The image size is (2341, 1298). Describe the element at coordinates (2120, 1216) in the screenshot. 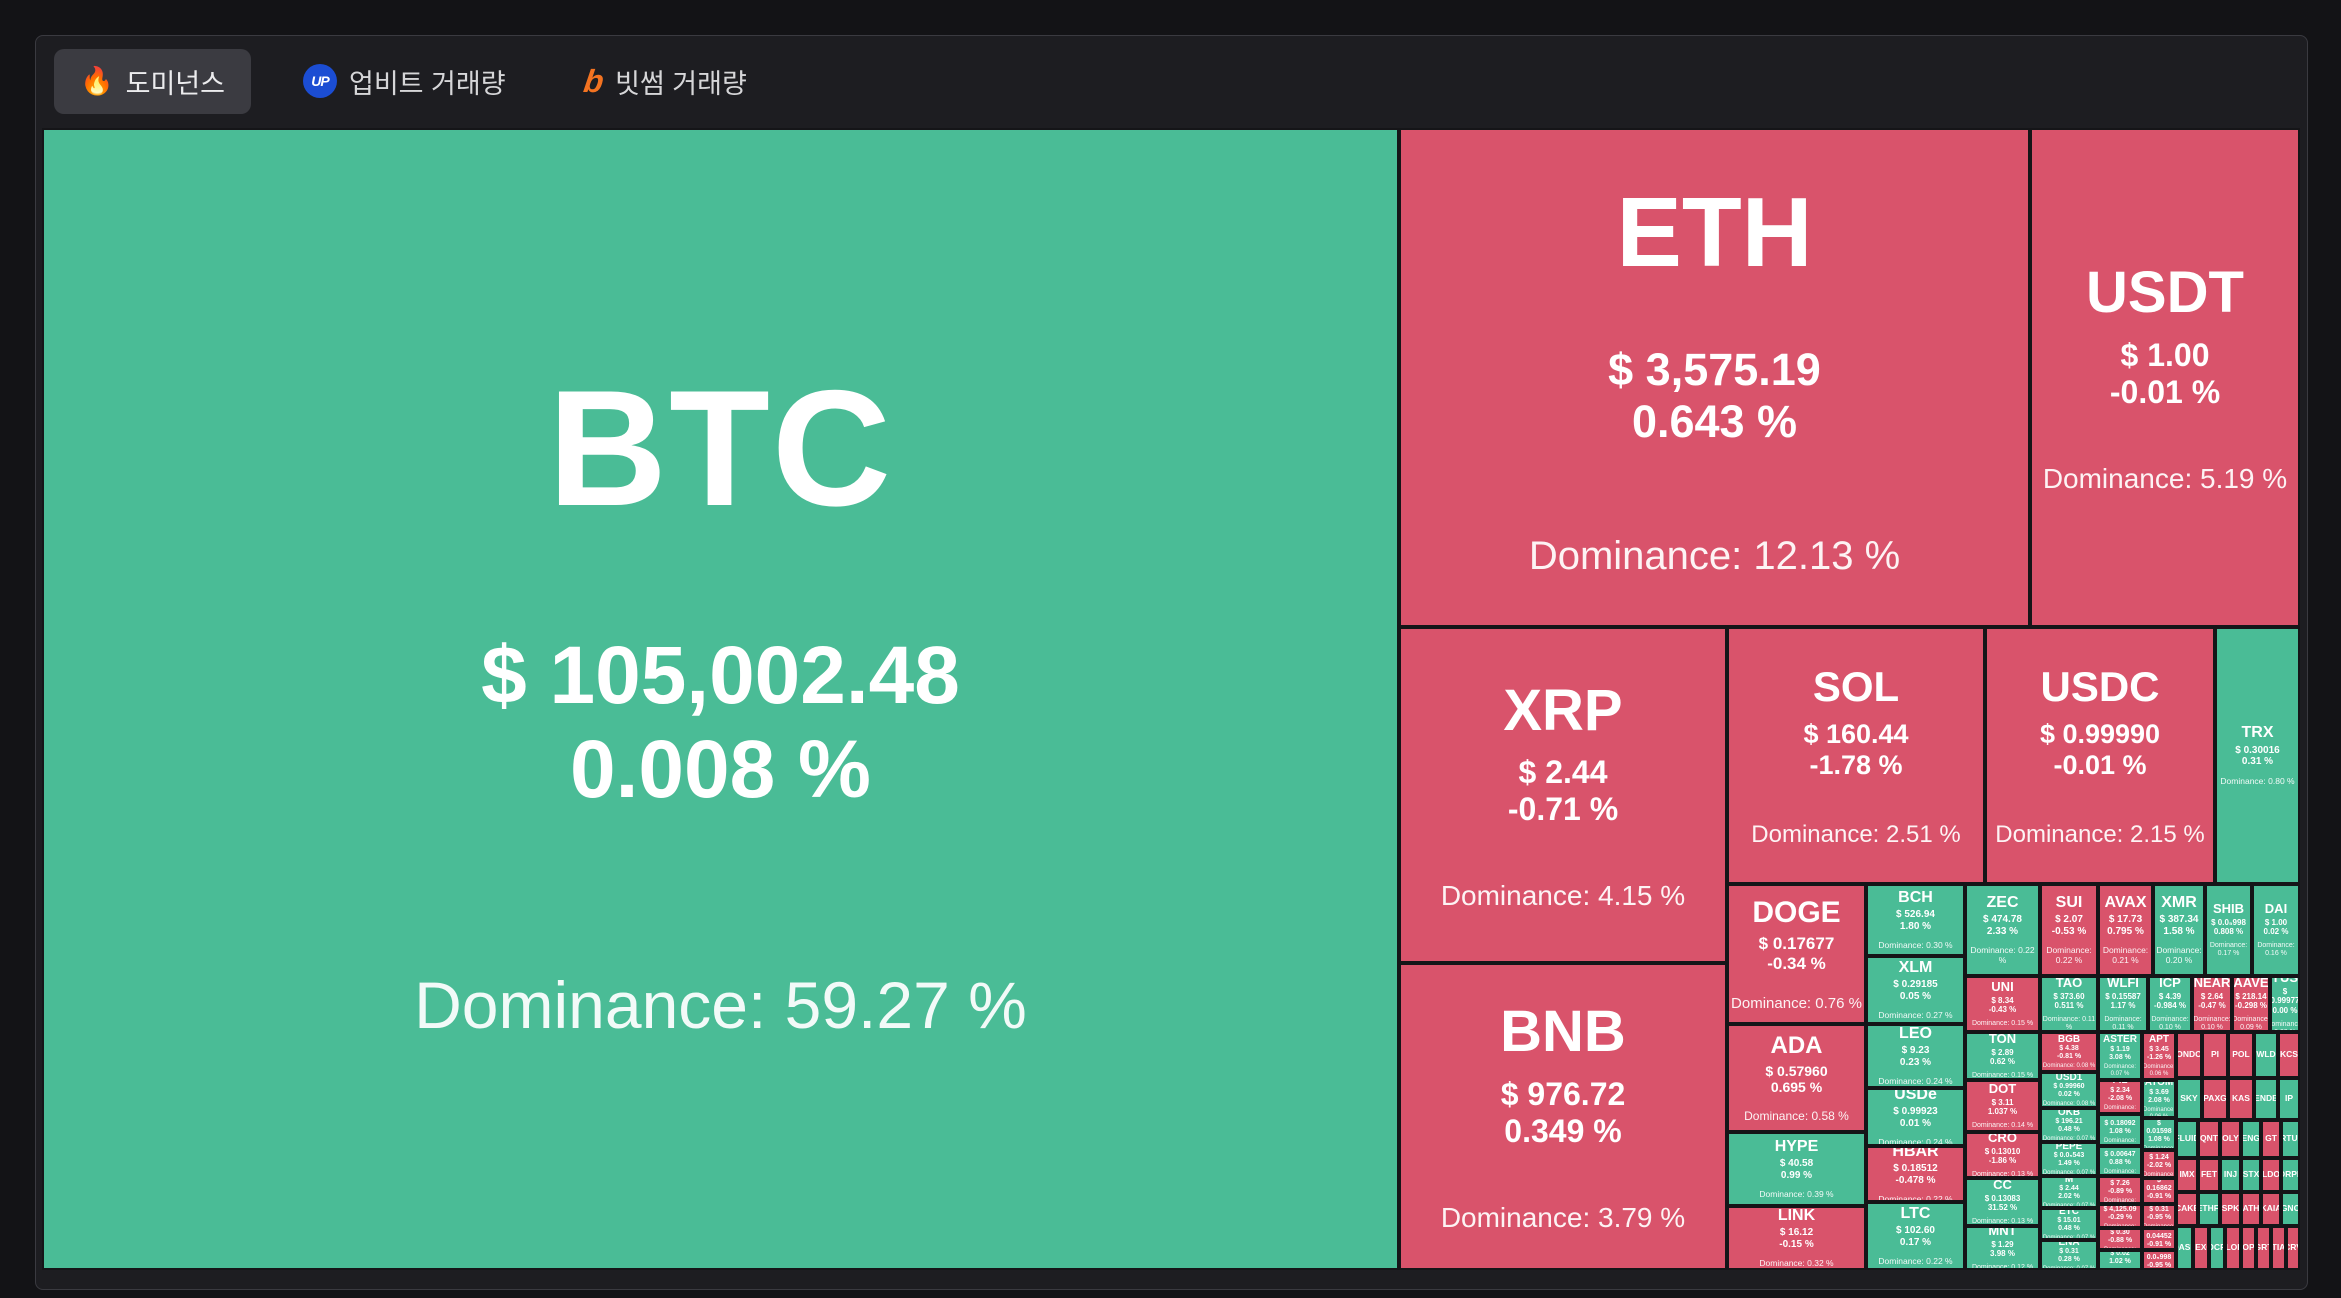

I see `tile-xaut: XAUt$ 4,125.09-0.29 %Dominance: 0.05 %` at that location.